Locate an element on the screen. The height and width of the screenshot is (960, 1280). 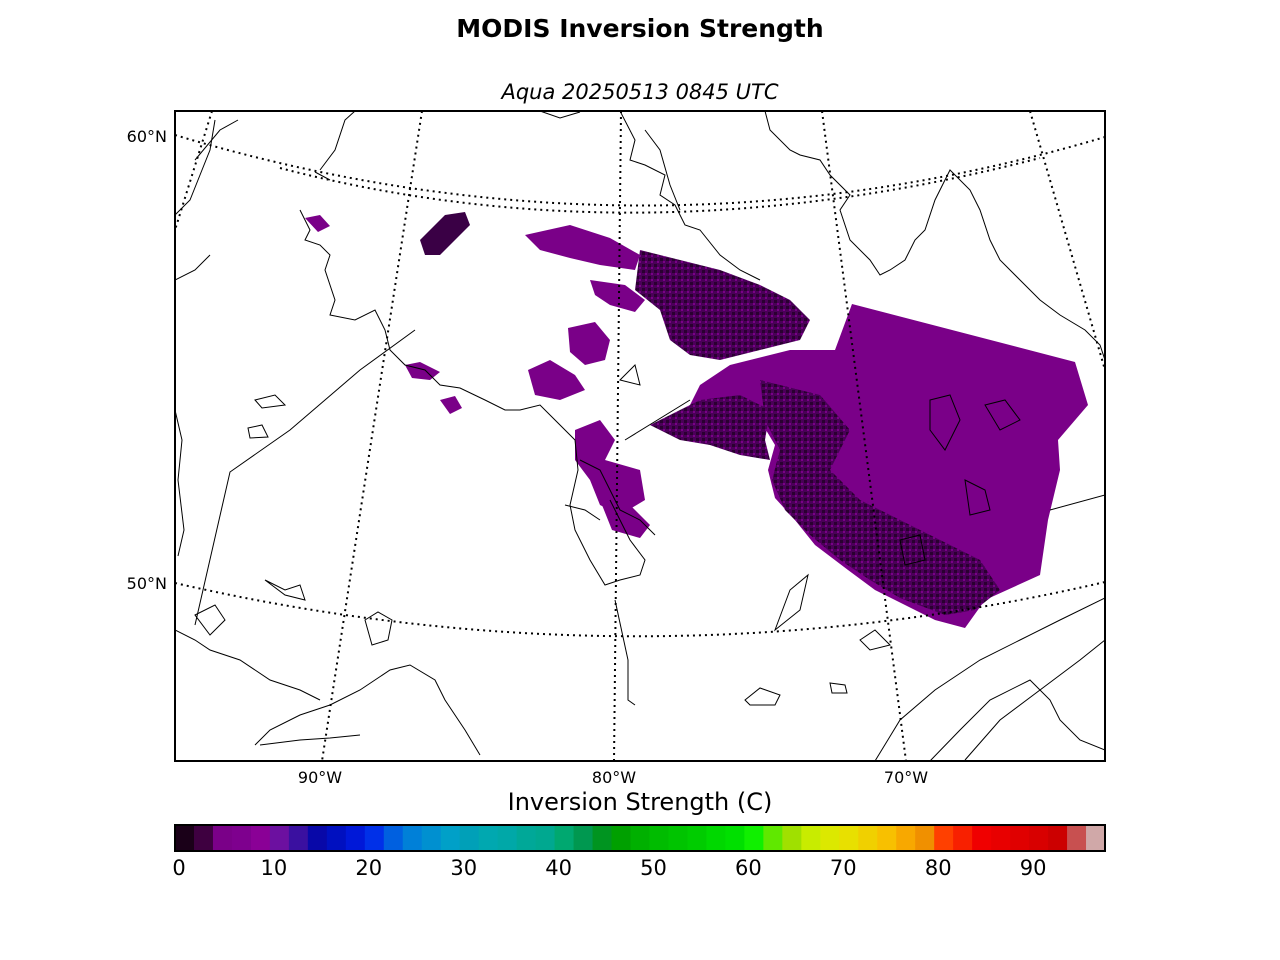
colorbar-frame is located at coordinates (640, 838).